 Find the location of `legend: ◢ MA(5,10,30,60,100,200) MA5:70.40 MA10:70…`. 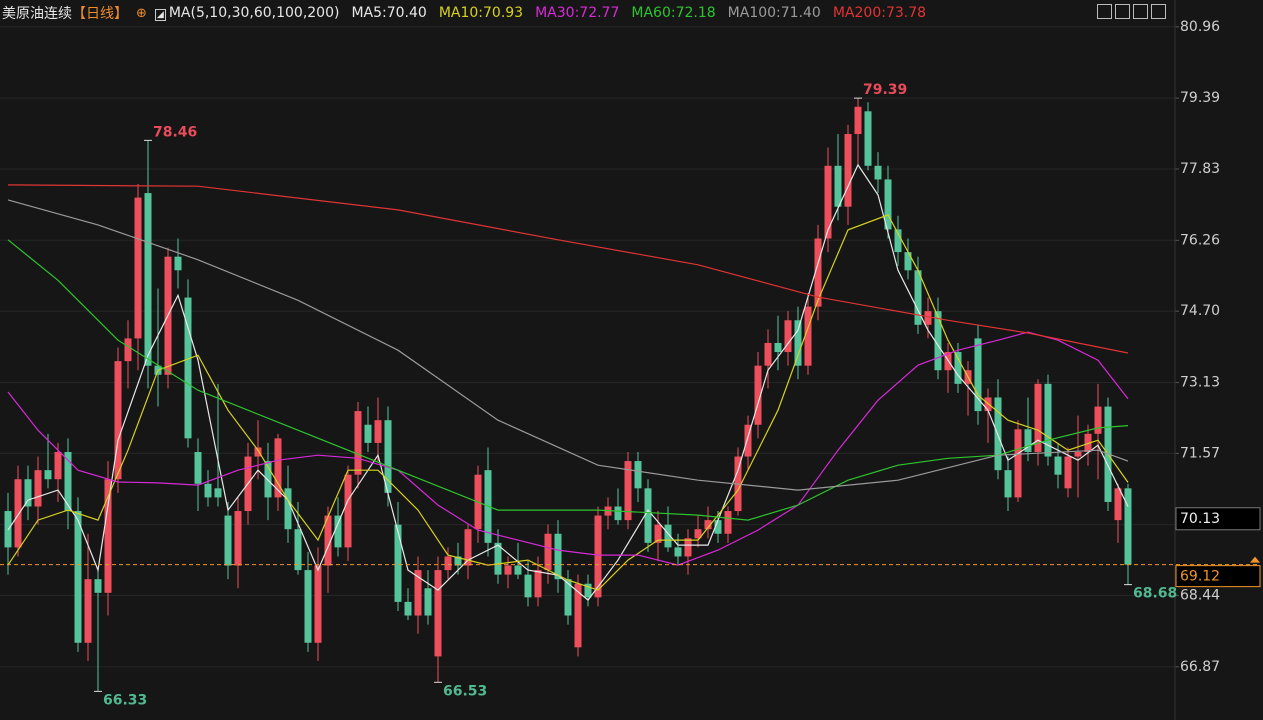

legend: ◢ MA(5,10,30,60,100,200) MA5:70.40 MA10:70… is located at coordinates (540, 13).